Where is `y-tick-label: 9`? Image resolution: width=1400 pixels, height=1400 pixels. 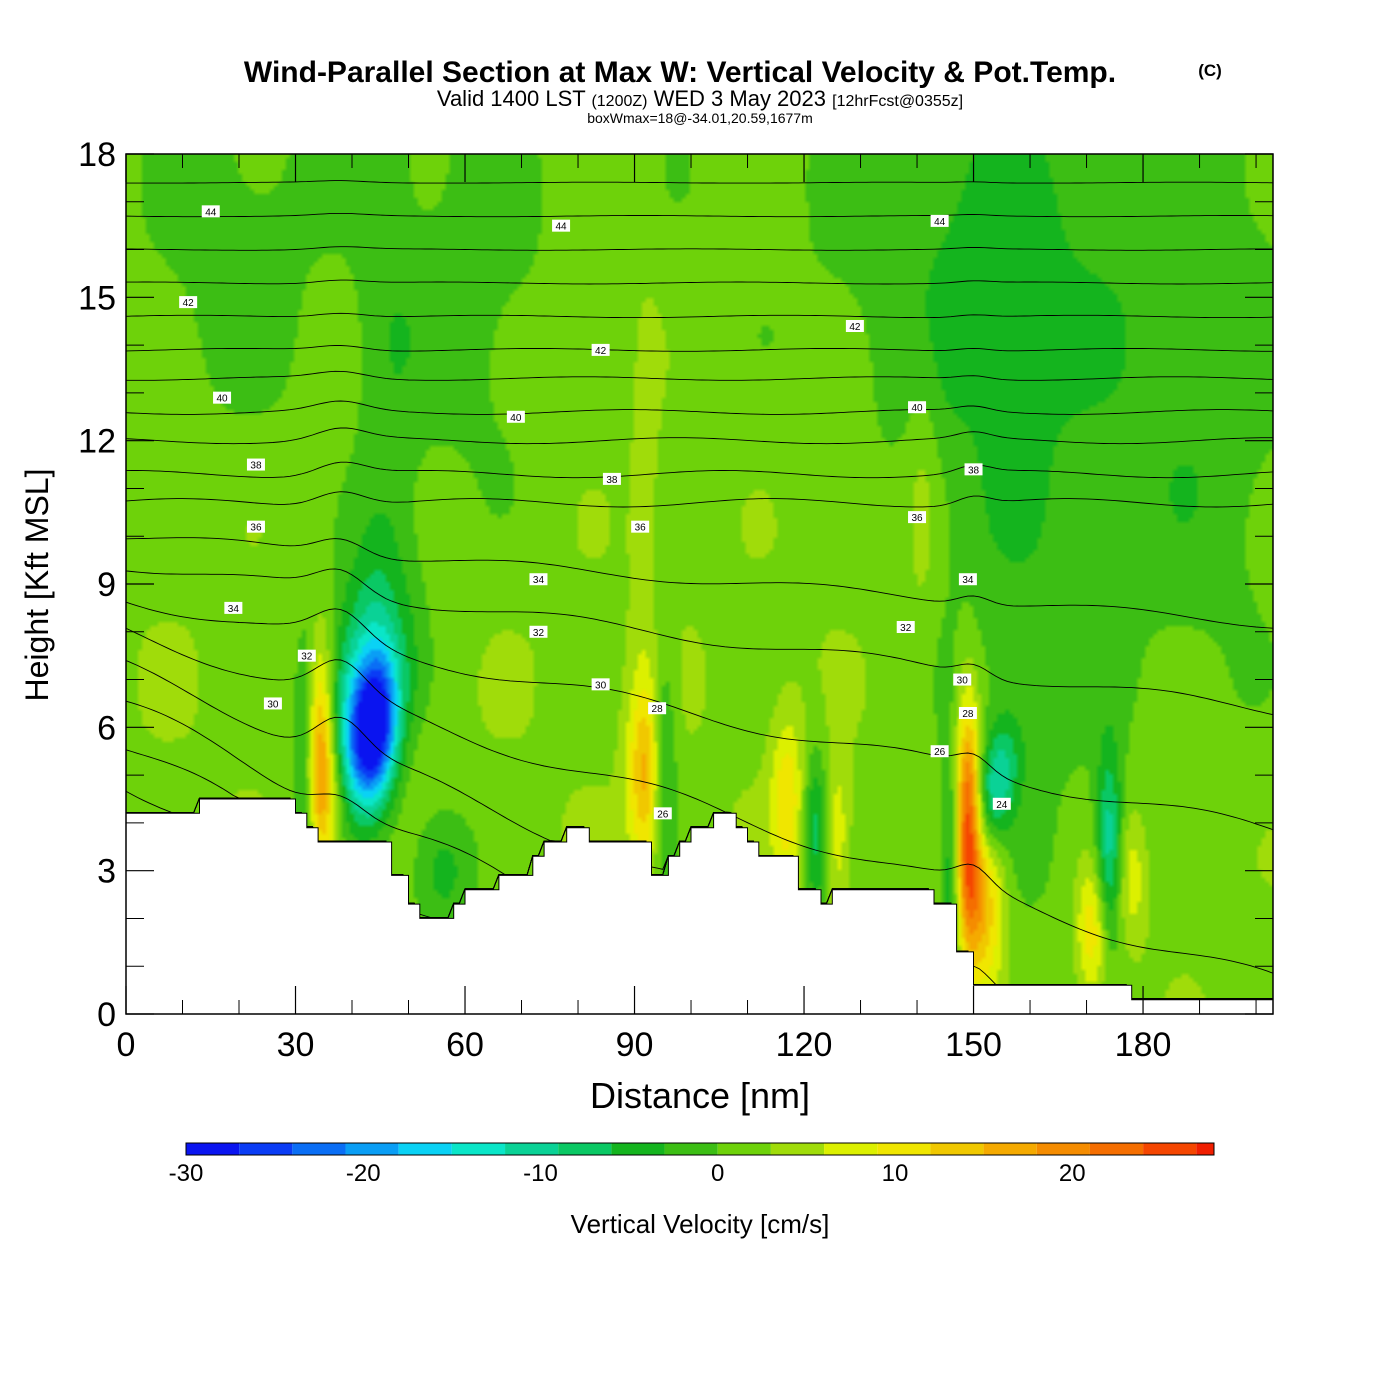
y-tick-label: 9 is located at coordinates (106, 585).